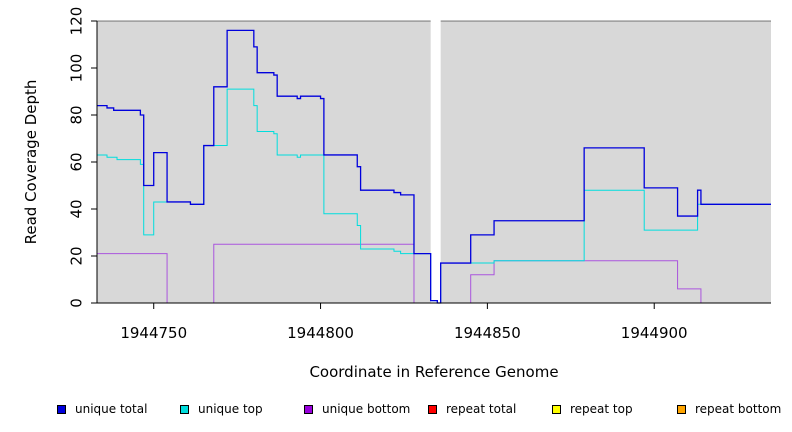 The width and height of the screenshot is (792, 432). What do you see at coordinates (433, 372) in the screenshot?
I see `x-axis-label: Coordinate in Reference Genome` at bounding box center [433, 372].